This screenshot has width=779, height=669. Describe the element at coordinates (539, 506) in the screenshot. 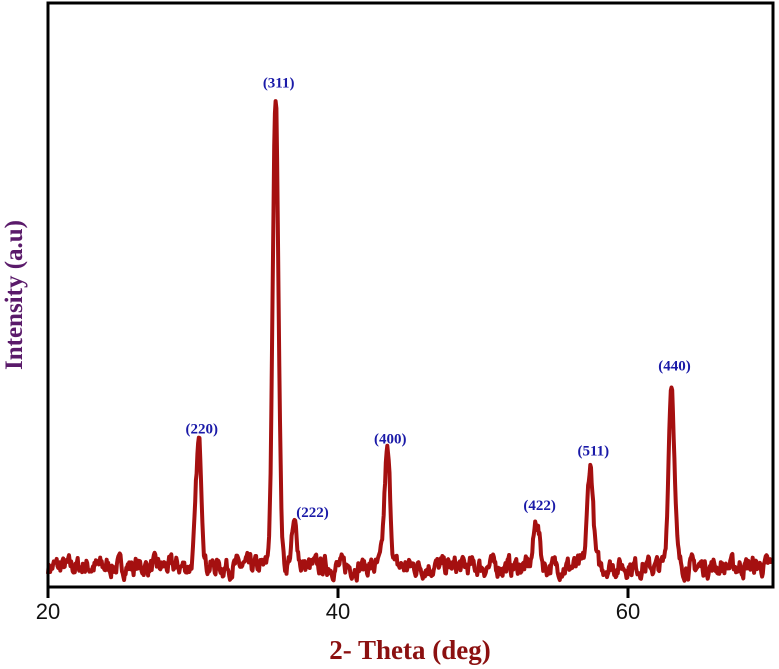

I see `peak-label: (422)` at that location.